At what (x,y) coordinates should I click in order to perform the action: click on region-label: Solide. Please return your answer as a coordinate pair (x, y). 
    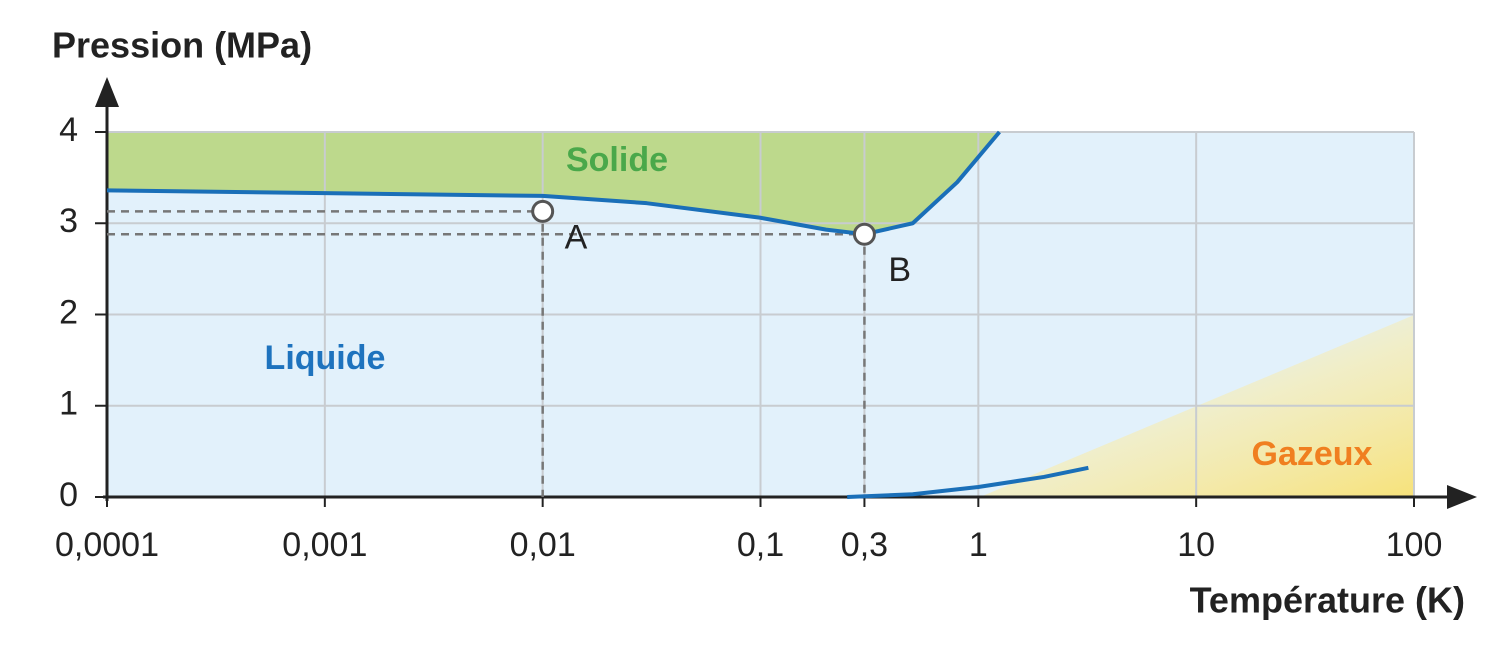
    Looking at the image, I should click on (617, 160).